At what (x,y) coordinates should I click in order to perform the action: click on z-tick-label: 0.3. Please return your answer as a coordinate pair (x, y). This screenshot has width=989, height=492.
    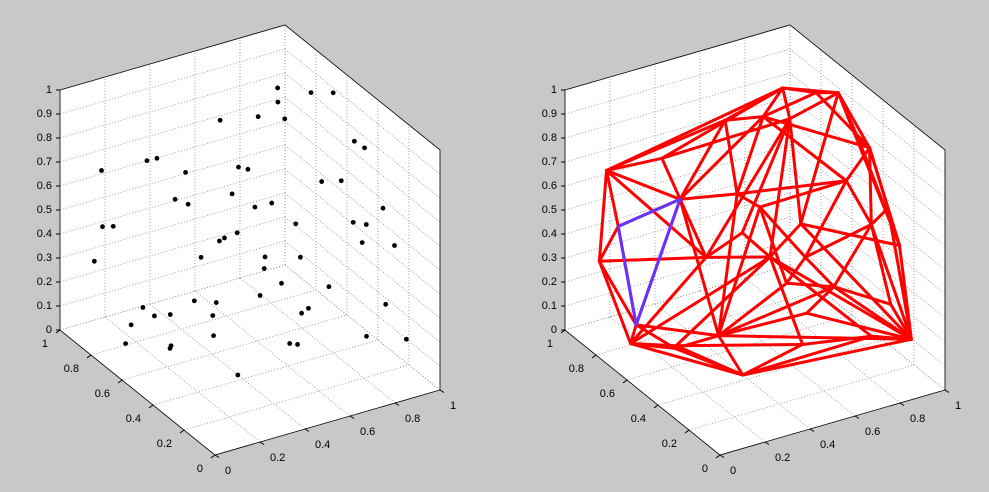
    Looking at the image, I should click on (549, 258).